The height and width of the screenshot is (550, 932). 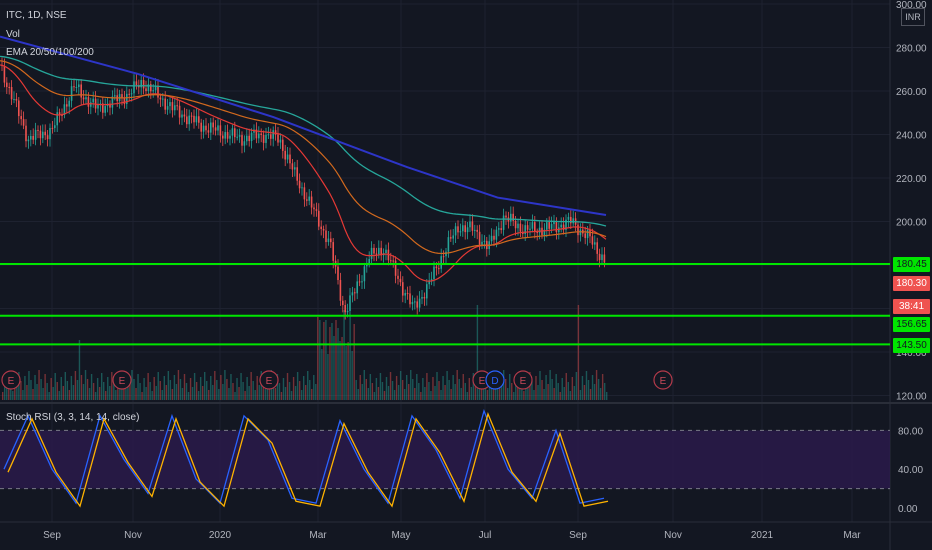 I want to click on price-tick-label: 240.00, so click(x=911, y=135).